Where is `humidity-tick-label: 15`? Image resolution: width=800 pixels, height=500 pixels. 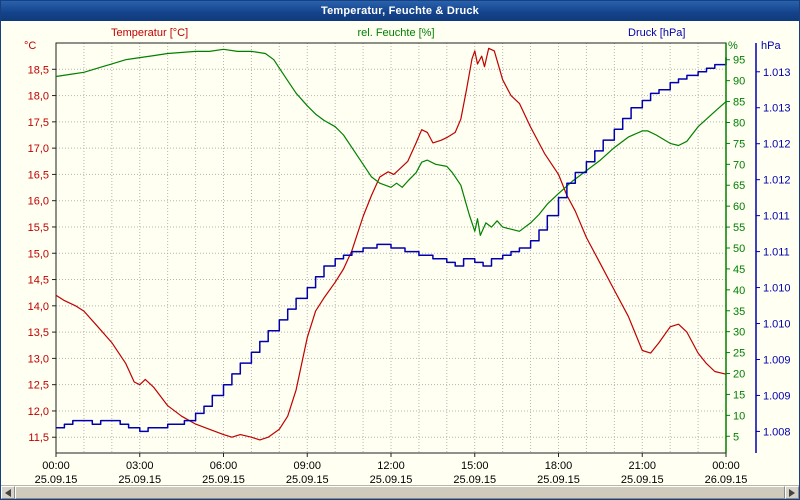
humidity-tick-label: 15 is located at coordinates (739, 395).